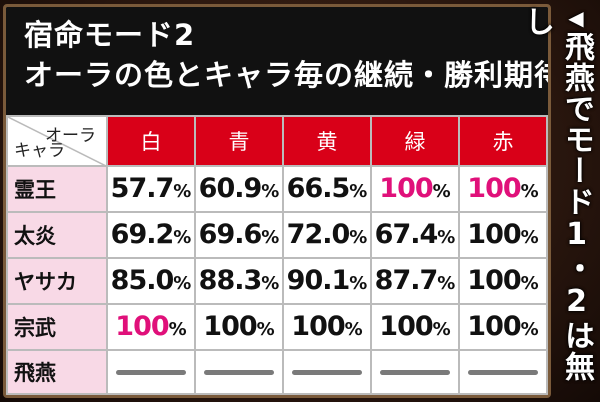  I want to click on value-cell: 67.4%, so click(415, 234).